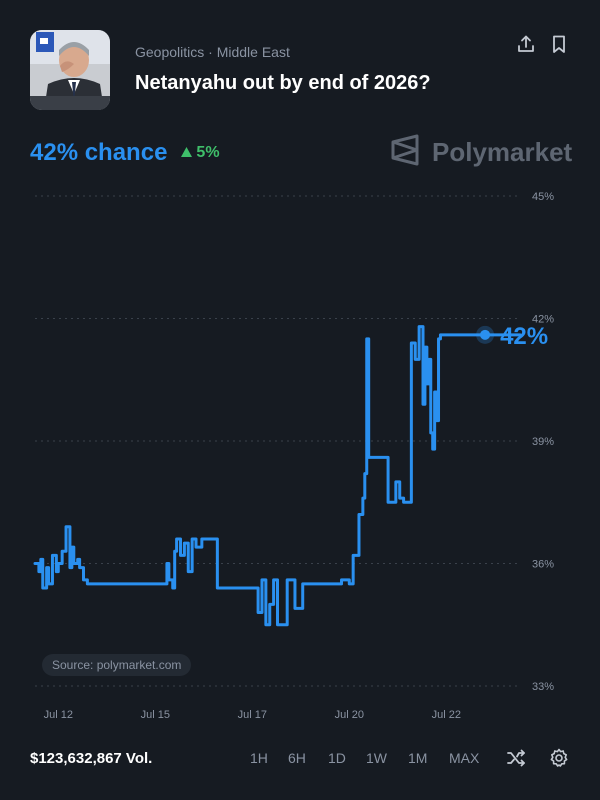 The height and width of the screenshot is (800, 600). I want to click on chart-footer: $123,632,867 Vol. 1H 6H 1D 1W 1M MAX, so click(300, 760).